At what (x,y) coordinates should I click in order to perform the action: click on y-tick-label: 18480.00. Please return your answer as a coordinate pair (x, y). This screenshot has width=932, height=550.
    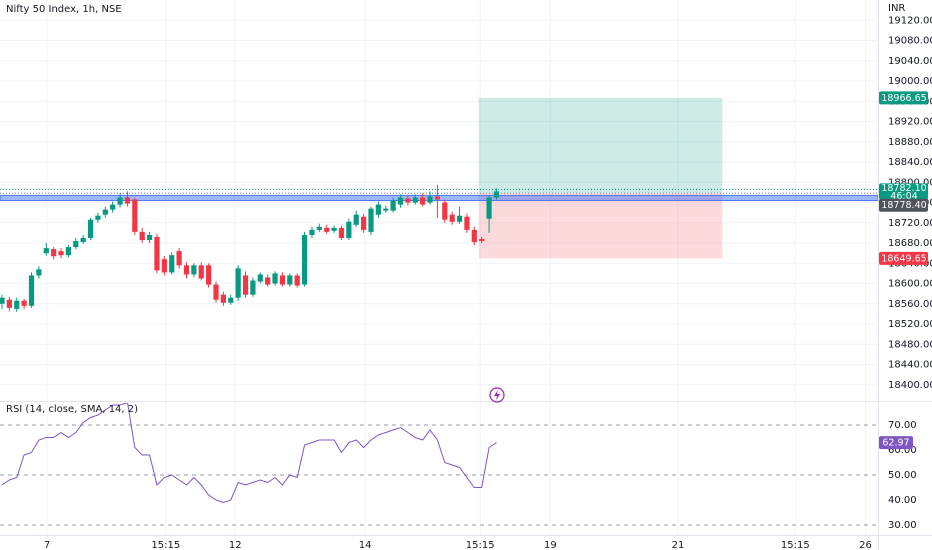
    Looking at the image, I should click on (910, 344).